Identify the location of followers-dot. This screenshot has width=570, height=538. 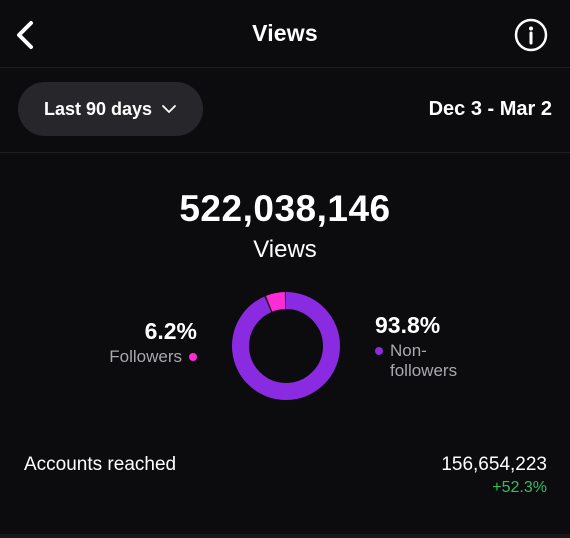
(193, 357).